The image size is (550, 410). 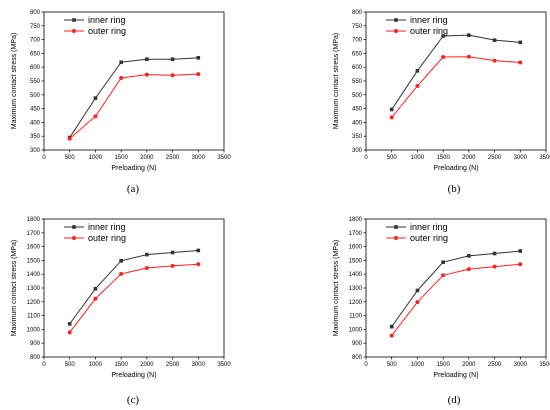 I want to click on y-tick-label: 900, so click(x=35, y=344).